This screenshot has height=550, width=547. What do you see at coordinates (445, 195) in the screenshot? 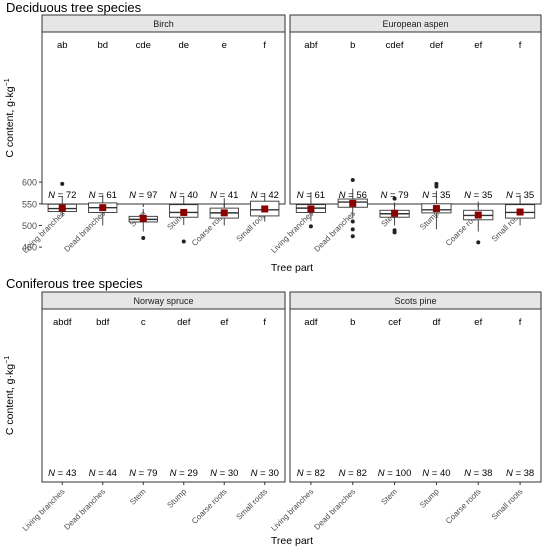
I see `sample-size-value: 35` at bounding box center [445, 195].